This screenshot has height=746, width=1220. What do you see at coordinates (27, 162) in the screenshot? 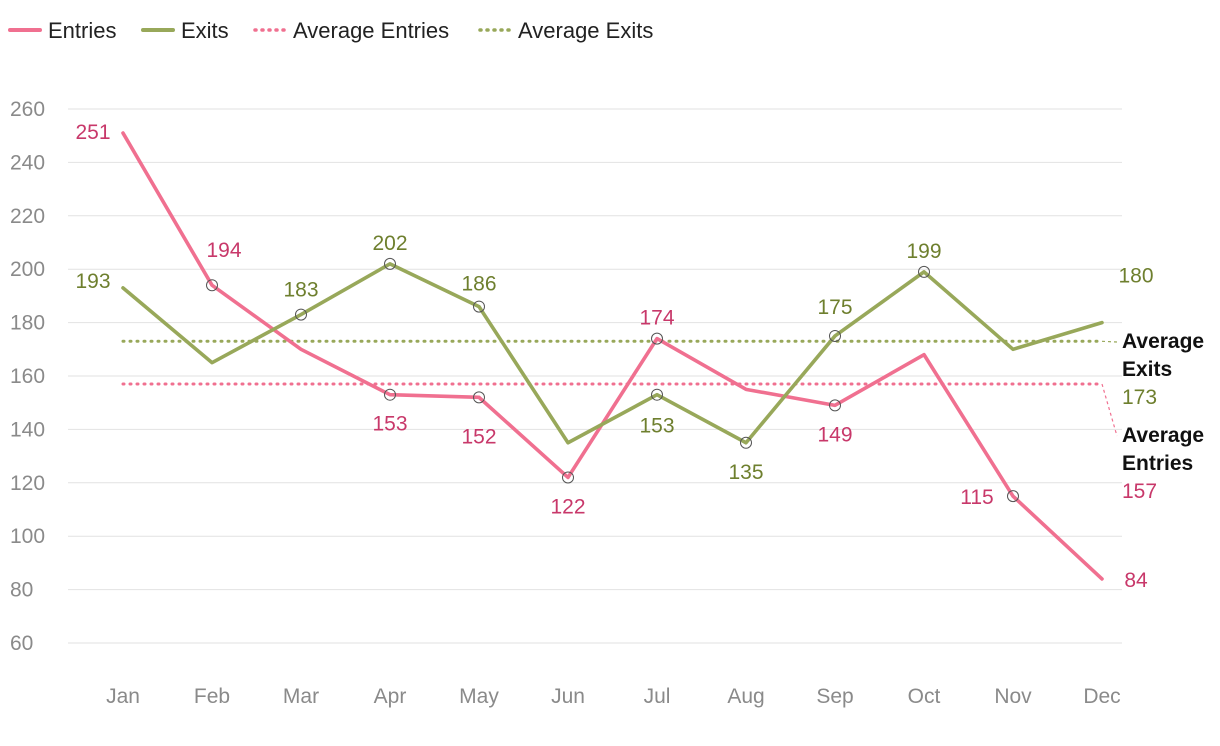
I see `y-tick-label: 240` at bounding box center [27, 162].